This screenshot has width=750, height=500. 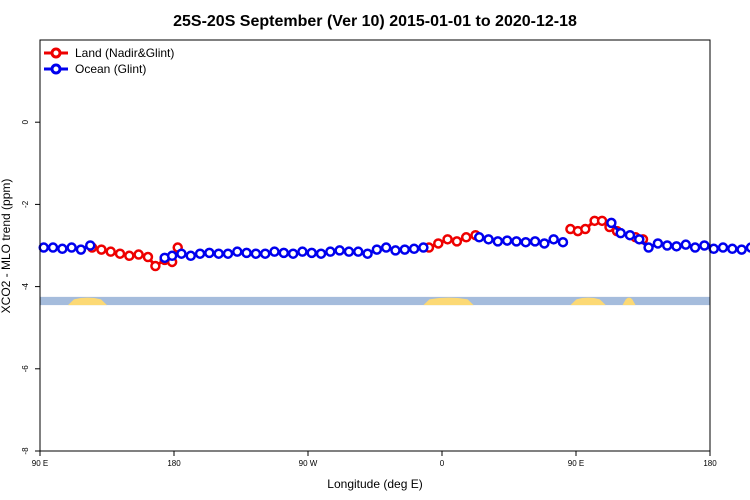 I want to click on legend-ocean-label: Ocean (Glint), so click(x=110, y=69).